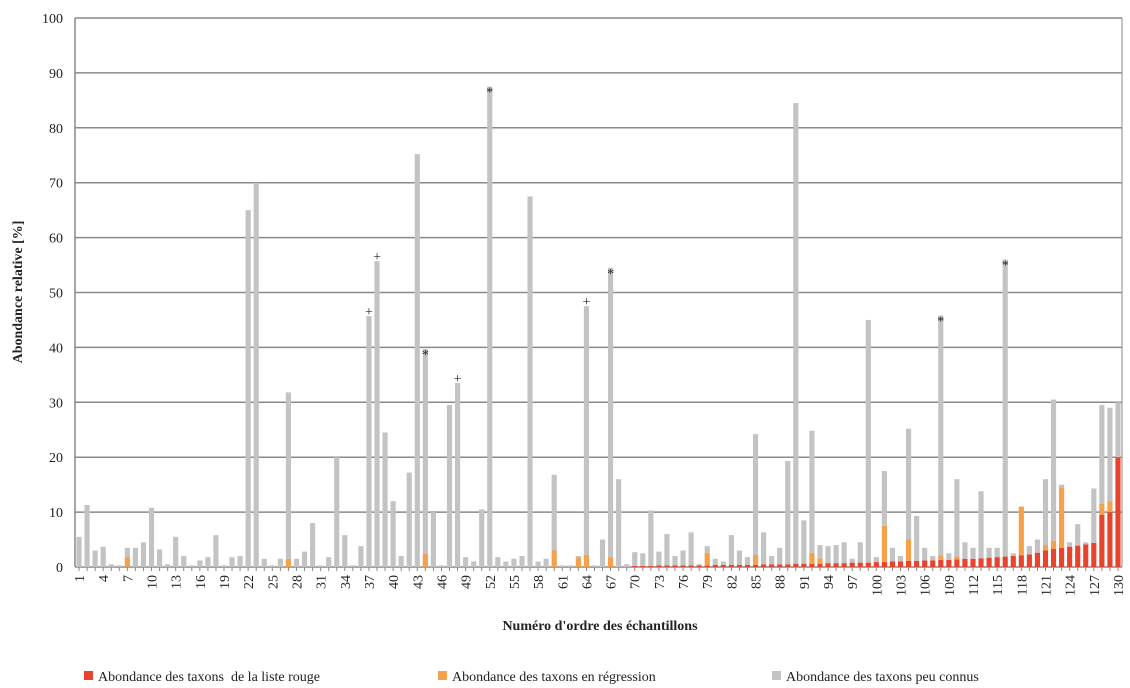 The height and width of the screenshot is (688, 1130). Describe the element at coordinates (377, 257) in the screenshot. I see `annotation: +` at that location.